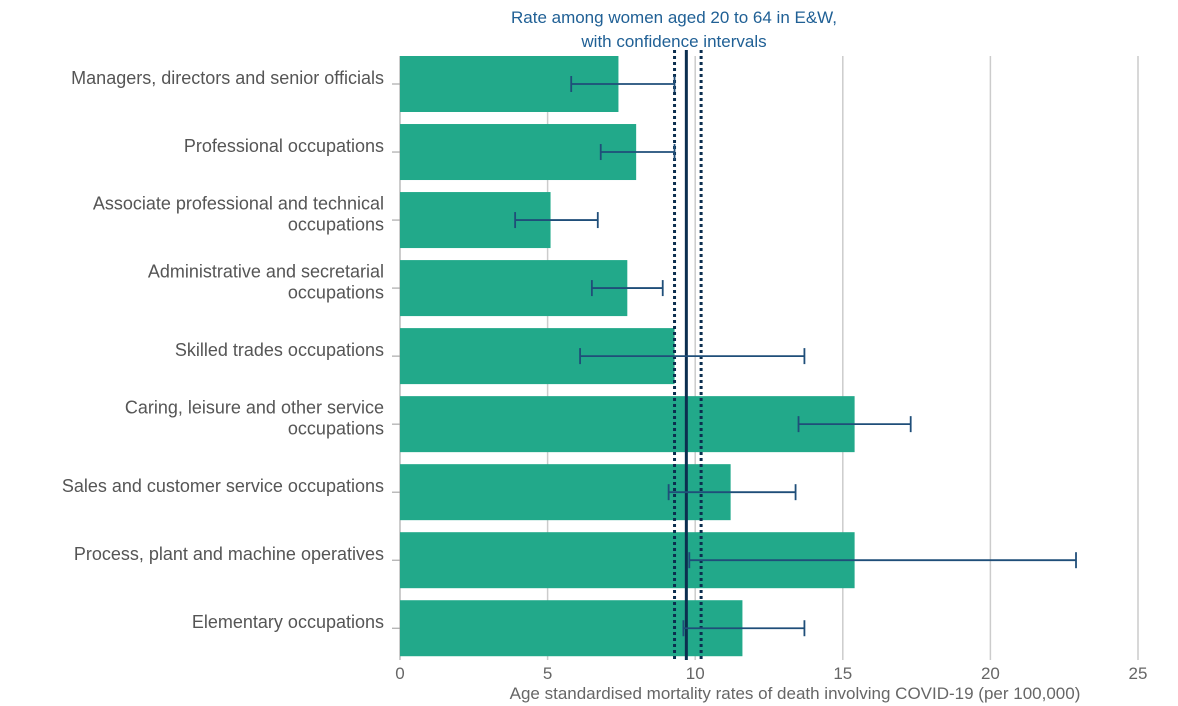 This screenshot has width=1178, height=706. What do you see at coordinates (223, 486) in the screenshot?
I see `category-label: Sales and customer service occupations` at bounding box center [223, 486].